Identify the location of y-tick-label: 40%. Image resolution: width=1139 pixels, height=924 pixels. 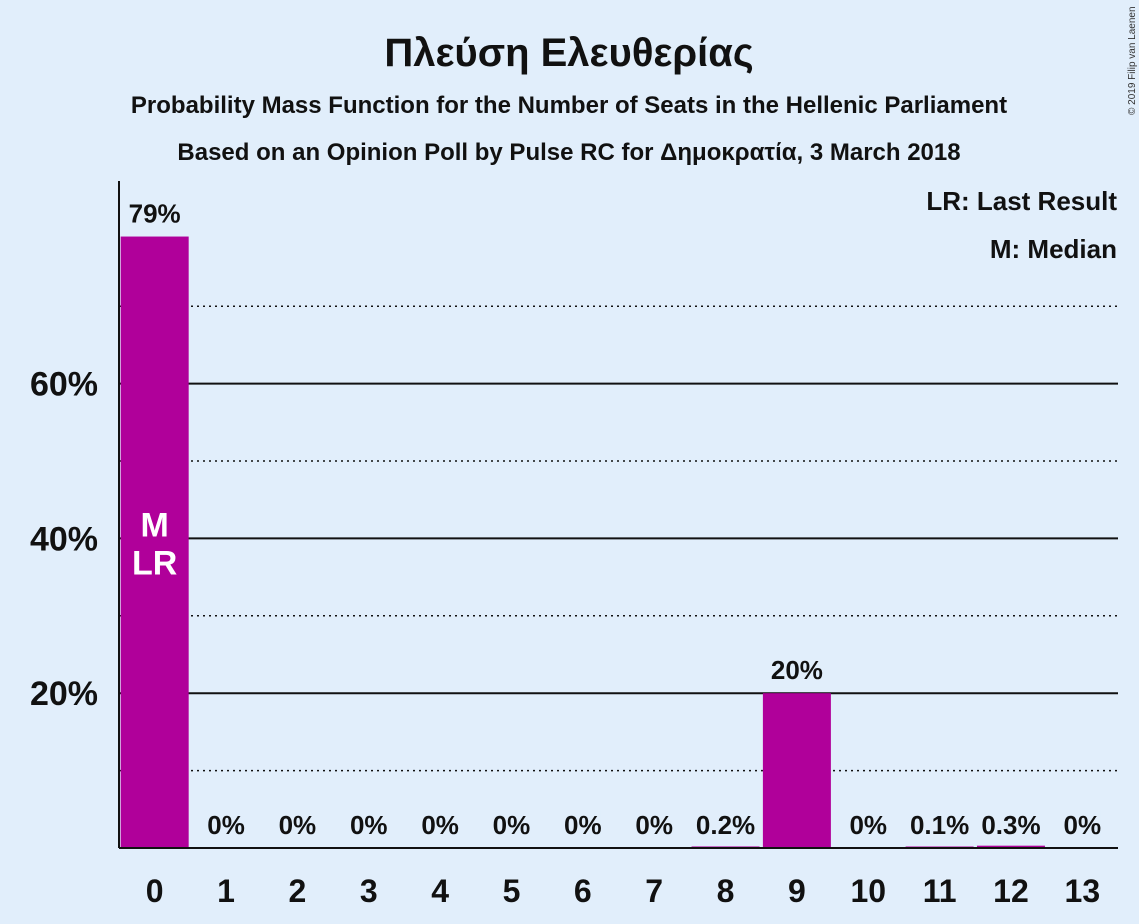
(64, 539).